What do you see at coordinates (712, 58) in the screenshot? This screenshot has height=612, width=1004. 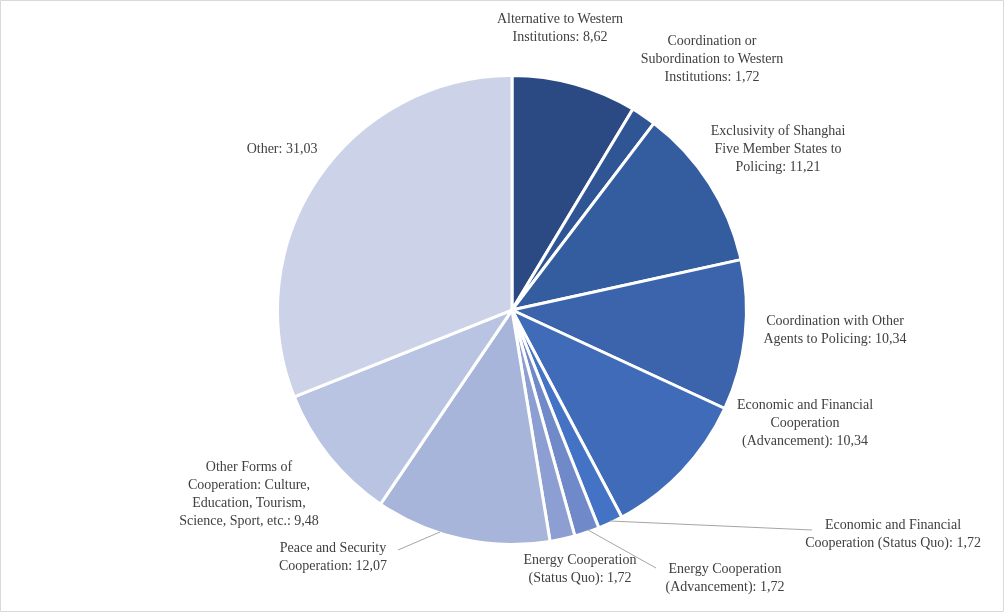 I see `slice-label: Coordination or Subordination to Western Institutions: 1,72` at bounding box center [712, 58].